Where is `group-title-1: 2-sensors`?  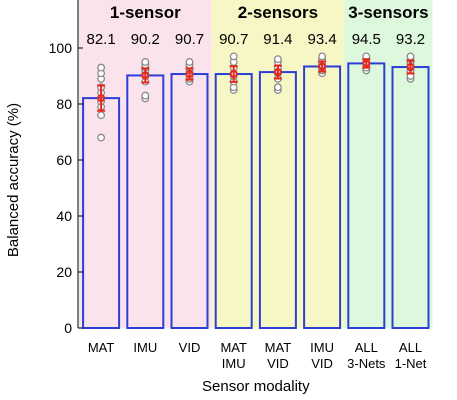 group-title-1: 2-sensors is located at coordinates (278, 12).